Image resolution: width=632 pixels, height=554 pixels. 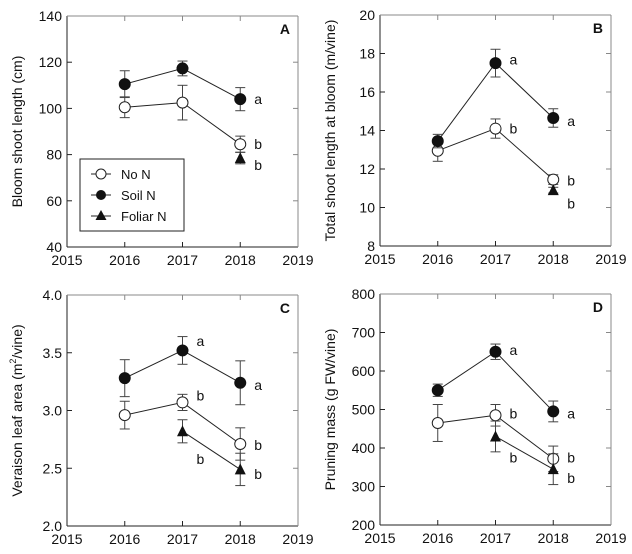 I want to click on y-axis-title-superscript: 2, so click(x=13, y=361).